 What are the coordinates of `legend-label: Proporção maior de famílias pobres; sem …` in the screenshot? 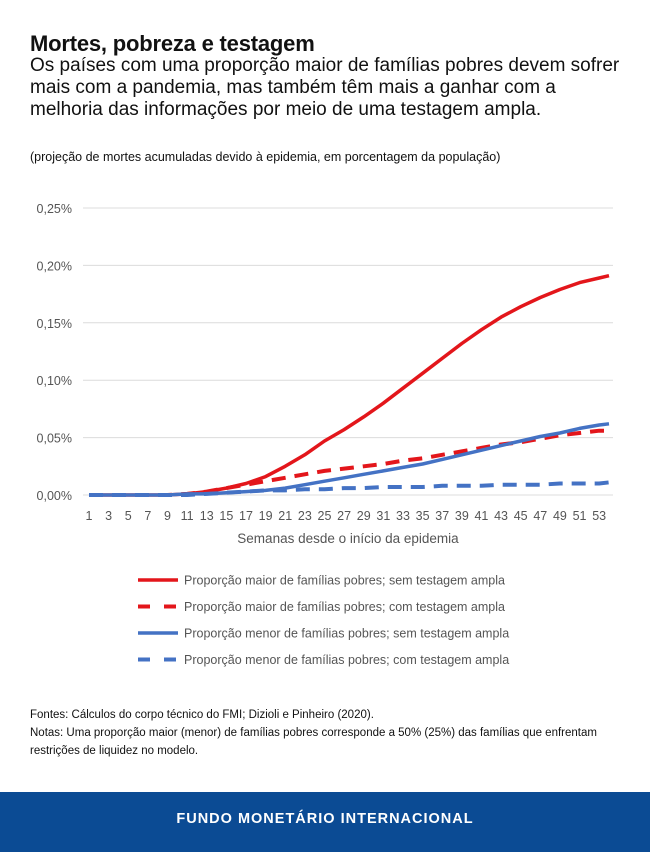 It's located at (344, 581).